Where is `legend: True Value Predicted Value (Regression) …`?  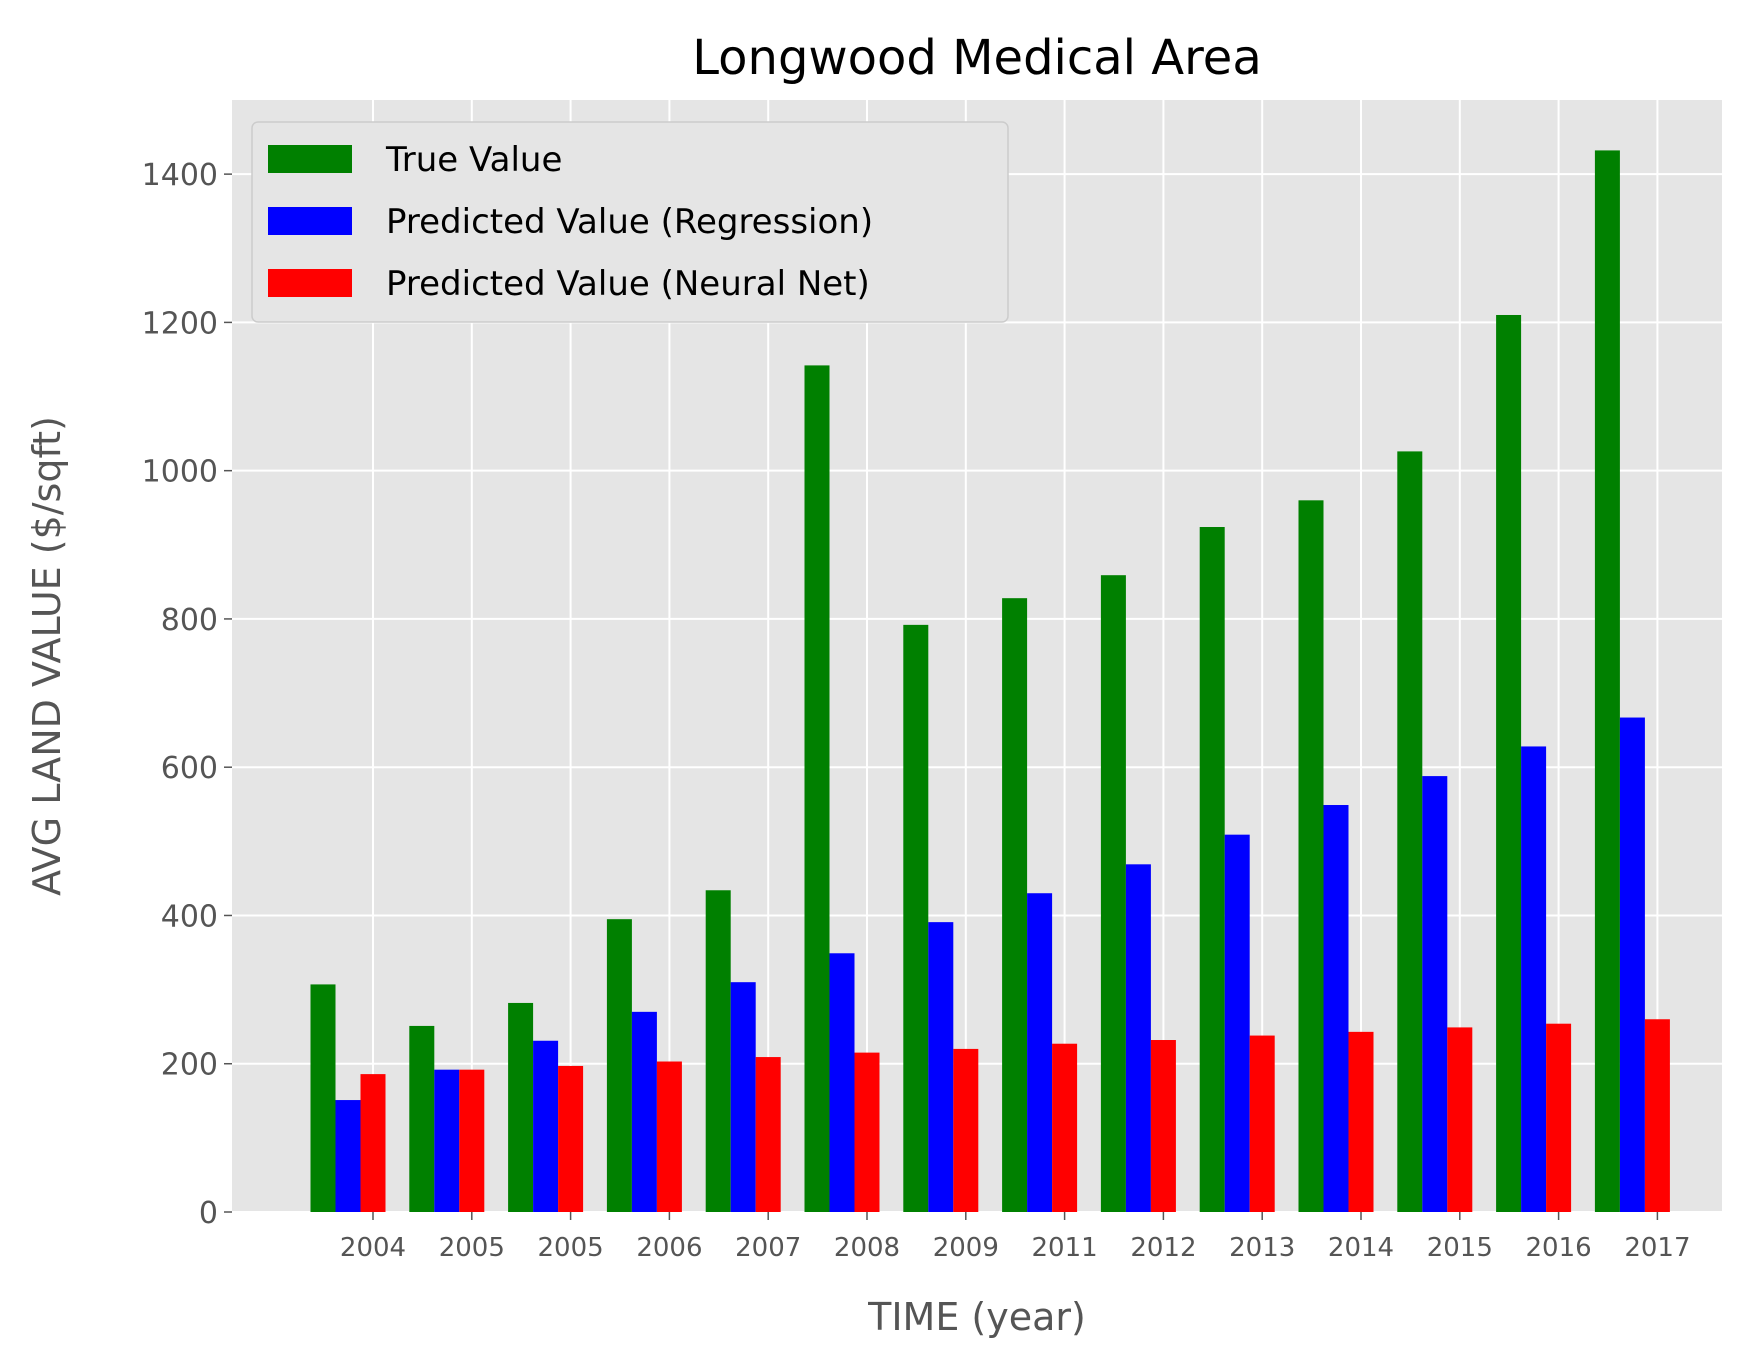 legend: True Value Predicted Value (Regression) … is located at coordinates (630, 222).